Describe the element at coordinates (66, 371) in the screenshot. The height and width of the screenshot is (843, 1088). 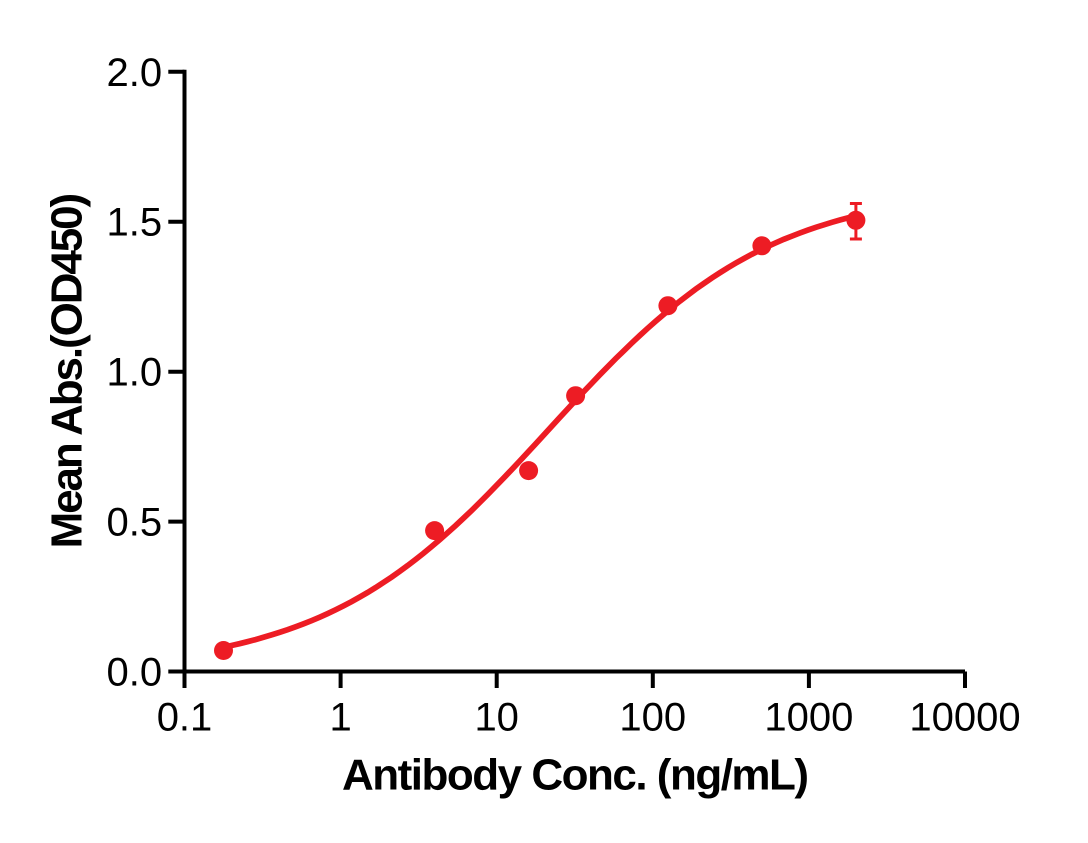
I see `svg-text: Mean Abs.(OD450)` at that location.